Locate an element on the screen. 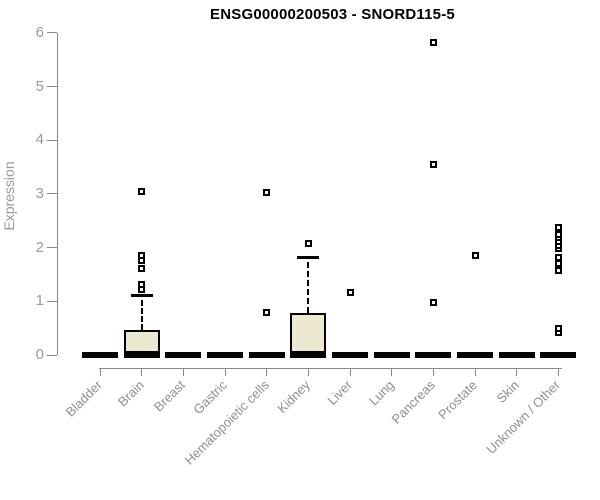 The height and width of the screenshot is (500, 600). y-tick-label: 2 is located at coordinates (39, 247).